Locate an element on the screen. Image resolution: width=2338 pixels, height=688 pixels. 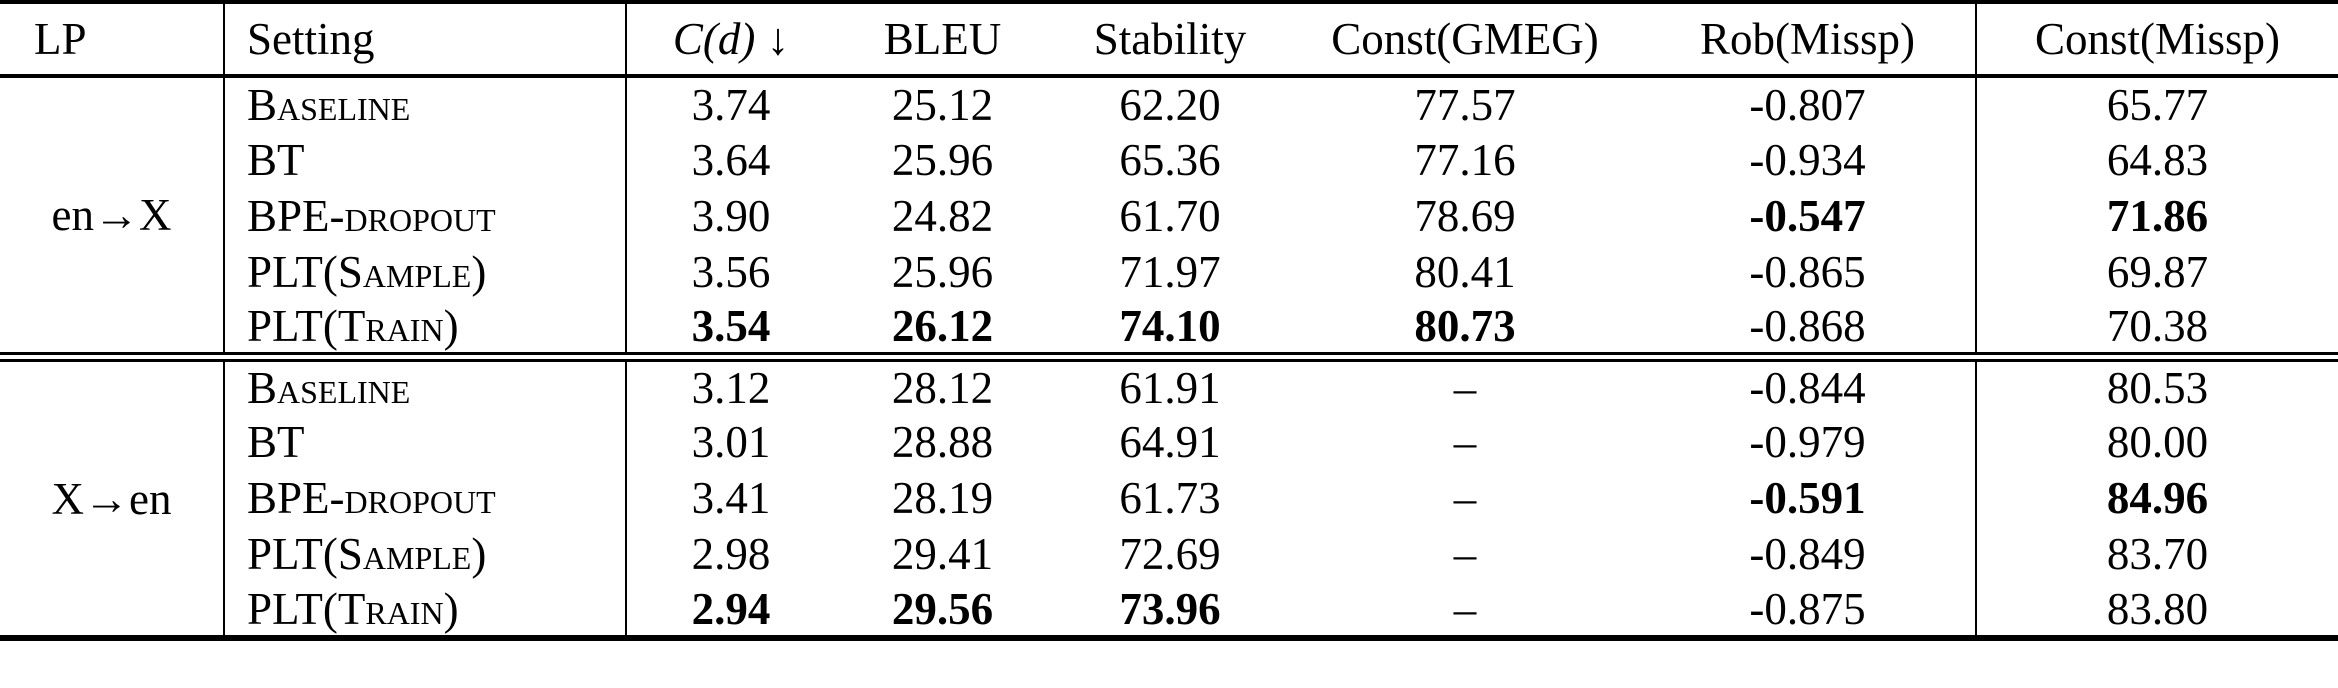
value-cell: 29.56 is located at coordinates (942, 608).